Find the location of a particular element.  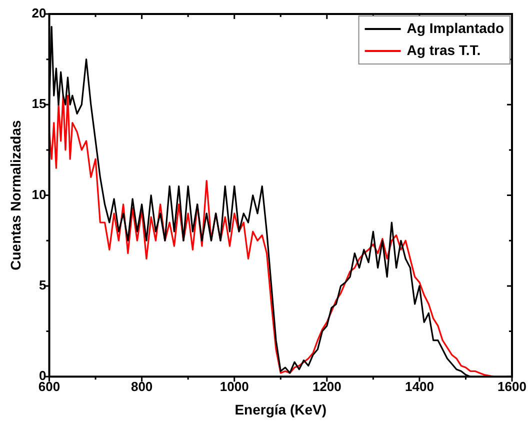

y-axis-title: Cuentas Normalizadas is located at coordinates (15, 195).